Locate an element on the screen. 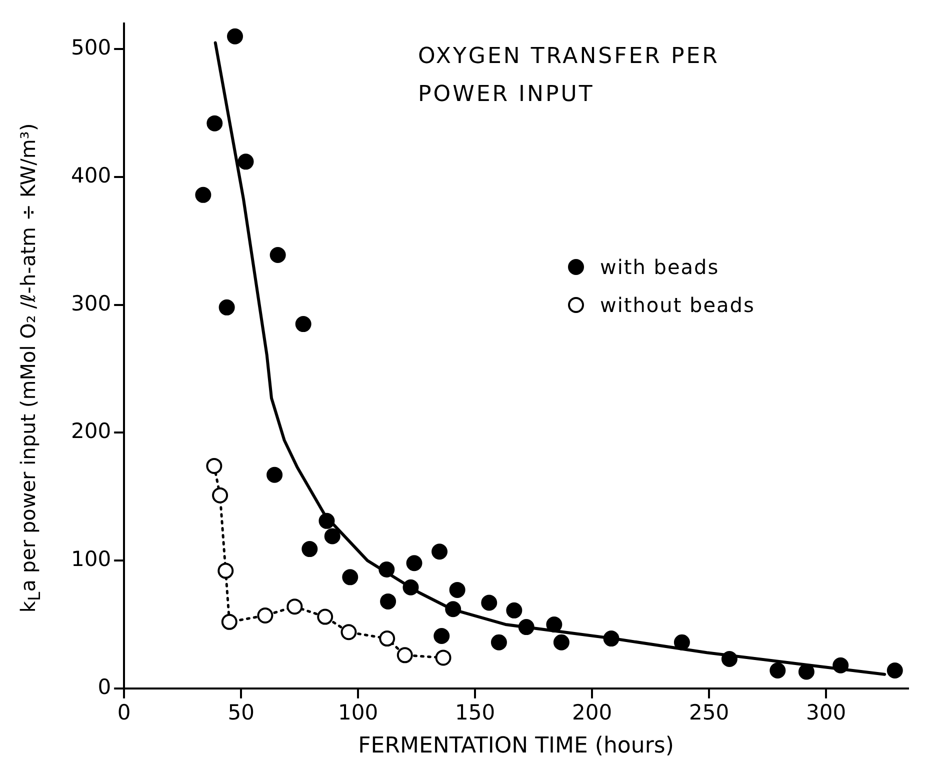 This screenshot has height=772, width=926. x-tick-label: 50 is located at coordinates (241, 712).